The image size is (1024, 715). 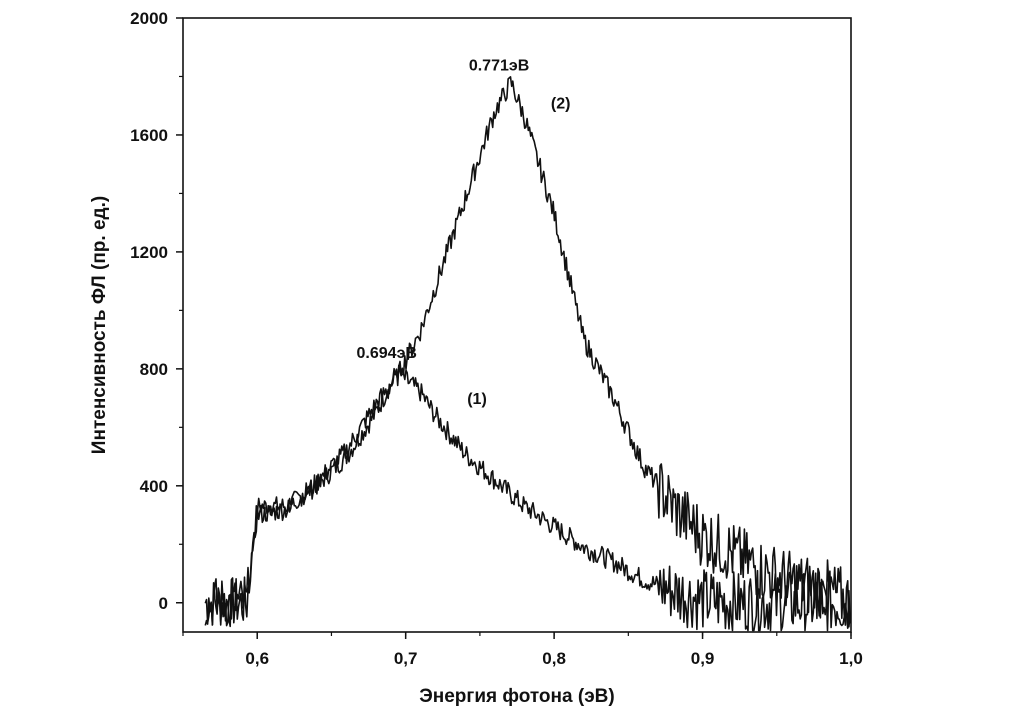 I want to click on annotations: 0.694эВ 0.771эВ (1) (2), so click(x=464, y=232).